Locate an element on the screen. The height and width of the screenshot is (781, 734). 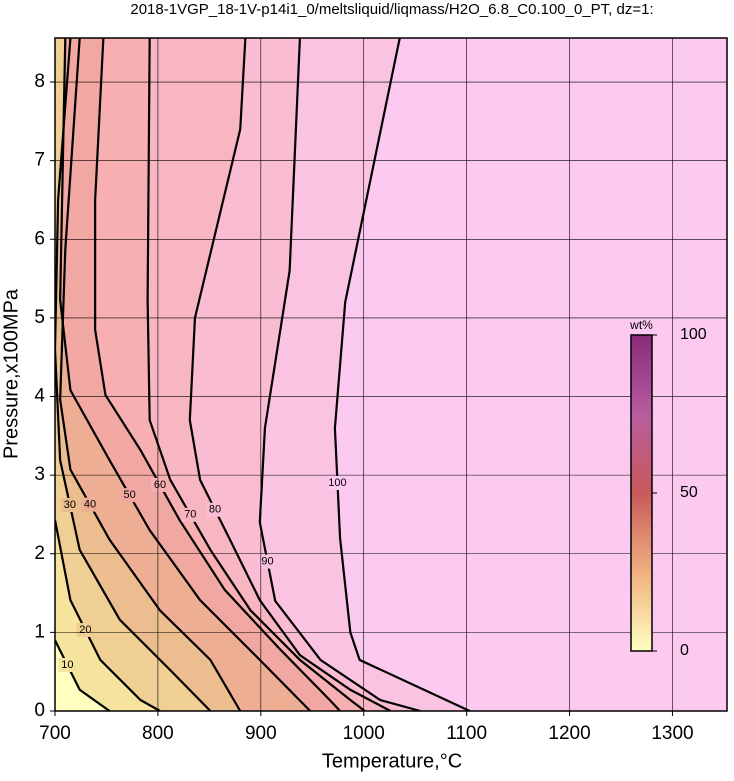
x-axis-label: Temperature,°C is located at coordinates (392, 761).